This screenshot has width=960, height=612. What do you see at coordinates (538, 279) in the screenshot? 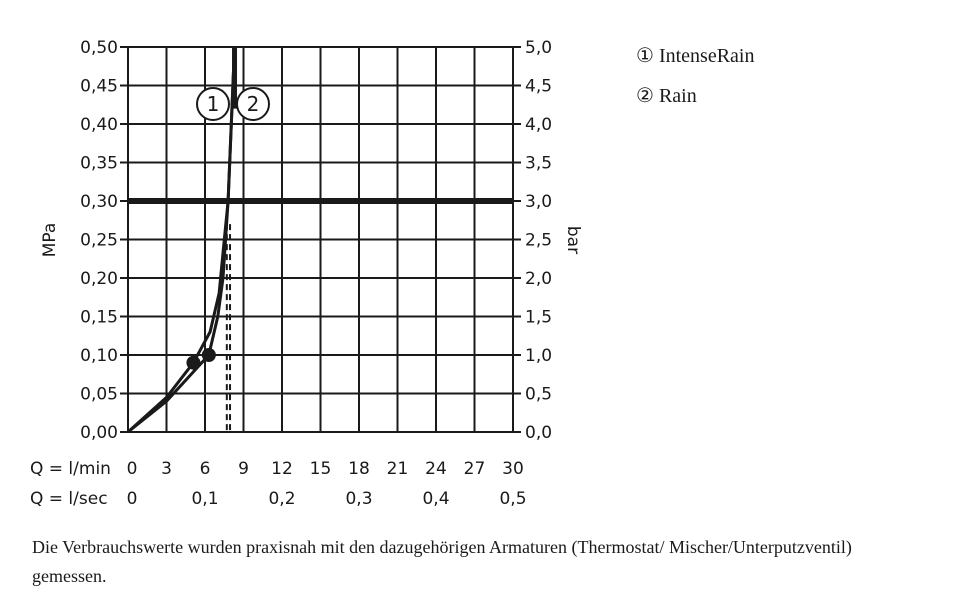
I see `y-tick-right: 2,0` at bounding box center [538, 279].